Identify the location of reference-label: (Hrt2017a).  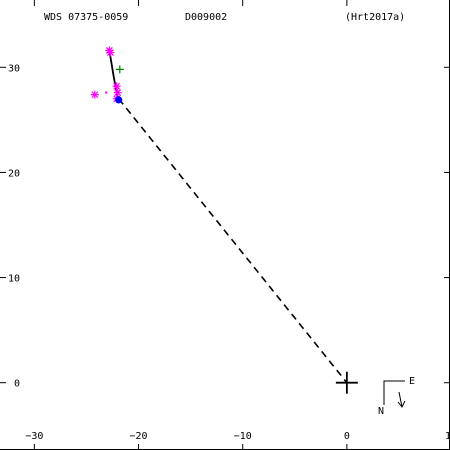
(375, 17).